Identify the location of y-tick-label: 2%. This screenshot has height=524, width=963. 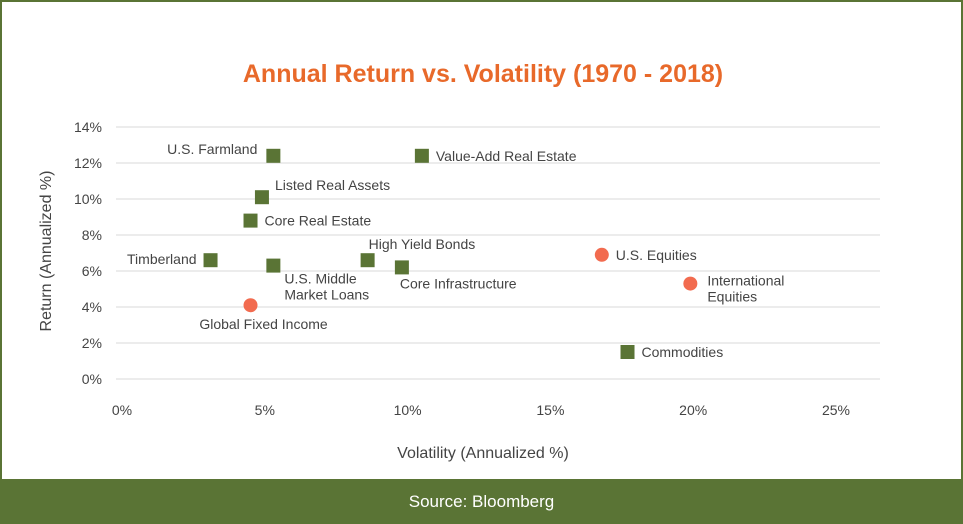
(92, 343).